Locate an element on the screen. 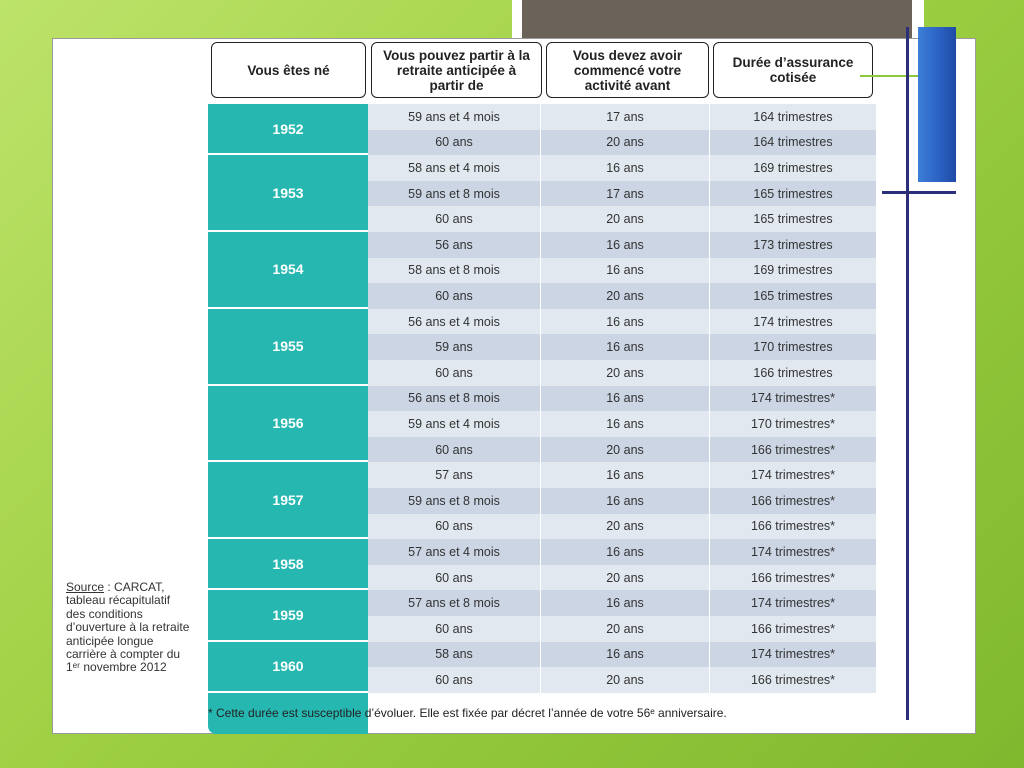  duration-cell: 170 trimestres is located at coordinates (793, 347).